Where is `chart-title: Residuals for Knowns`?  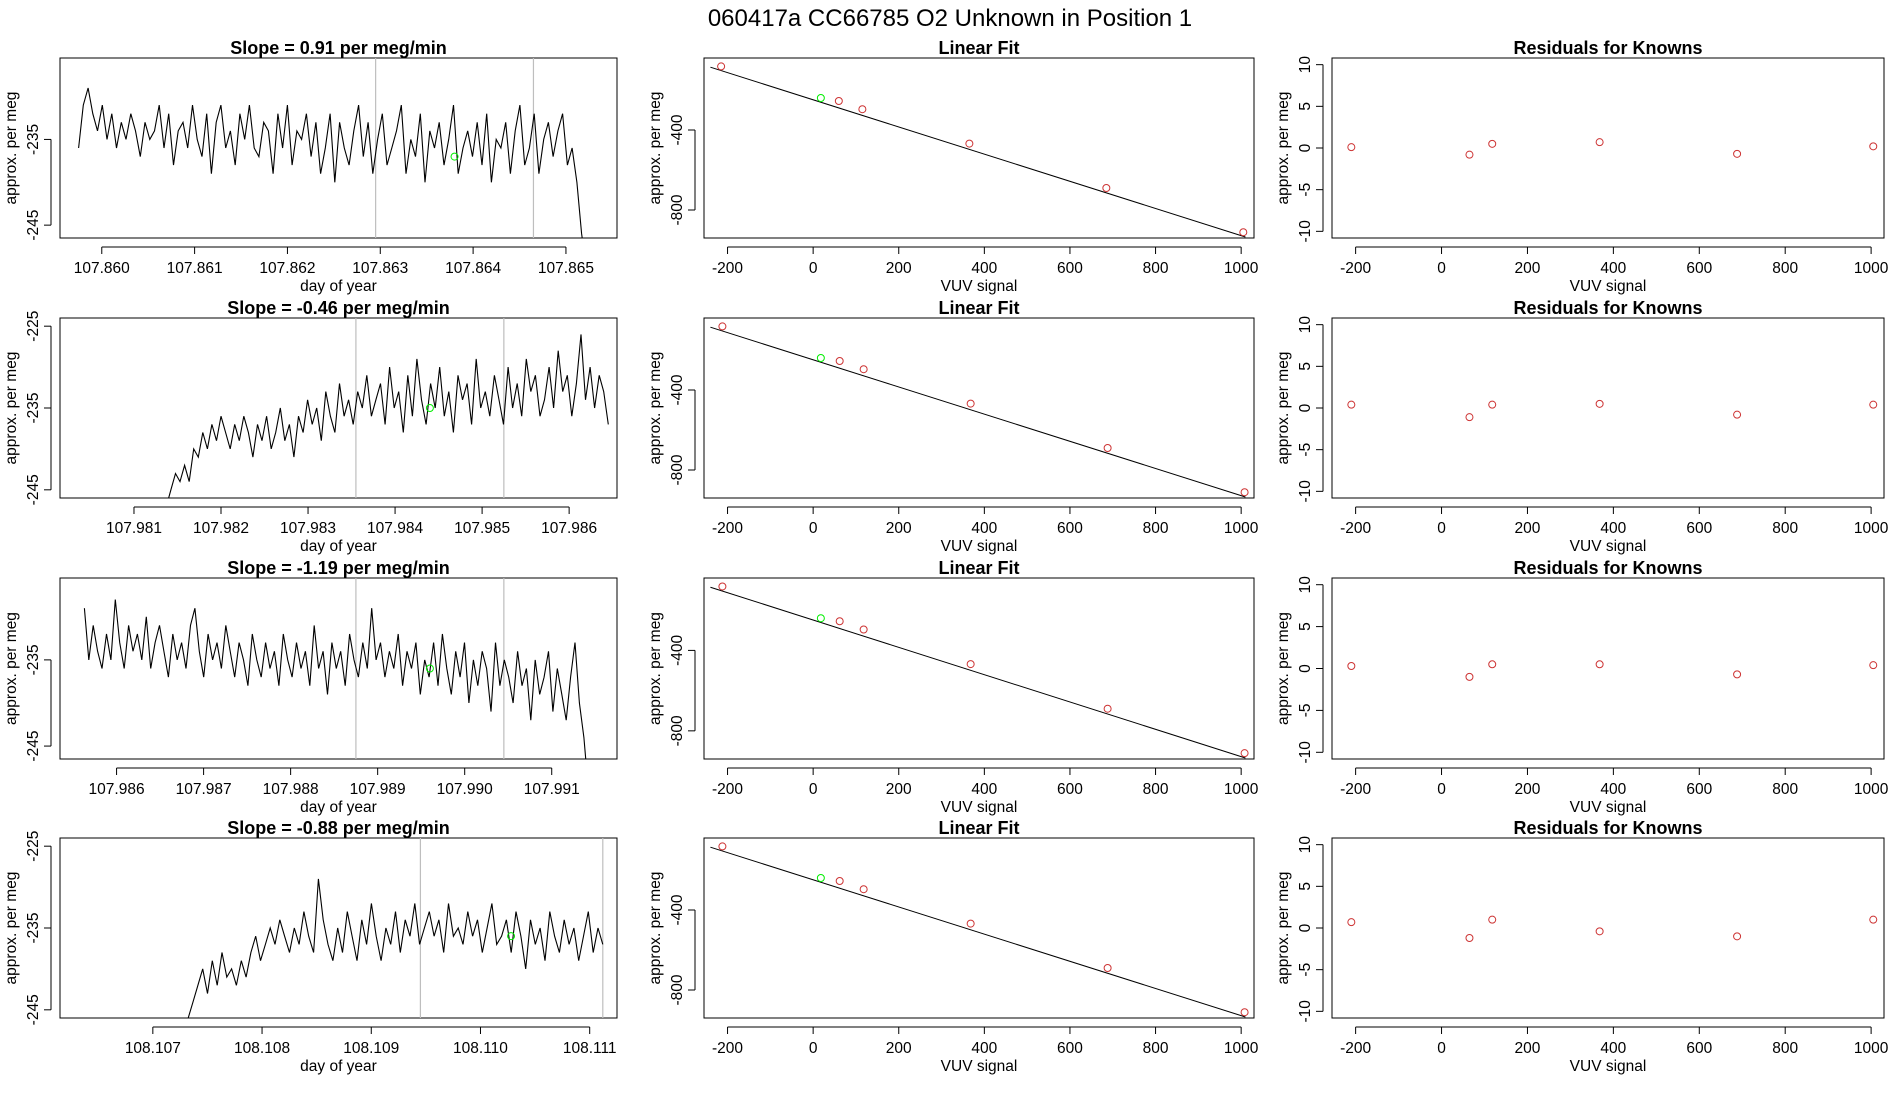 chart-title: Residuals for Knowns is located at coordinates (1607, 308).